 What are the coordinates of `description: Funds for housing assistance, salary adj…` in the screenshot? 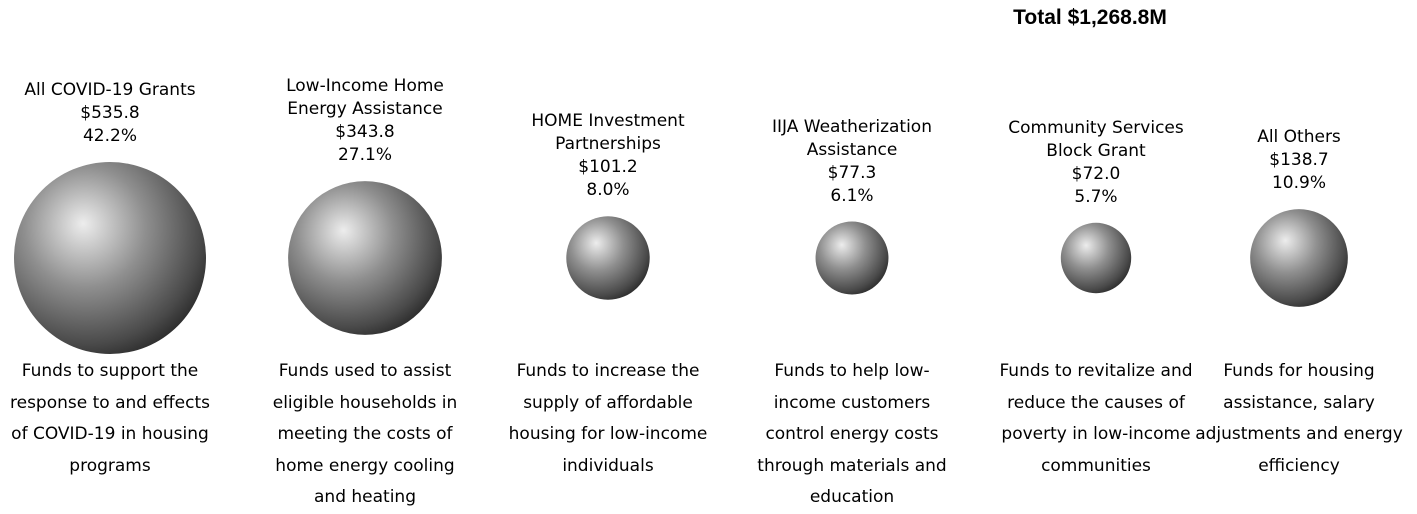 It's located at (1299, 418).